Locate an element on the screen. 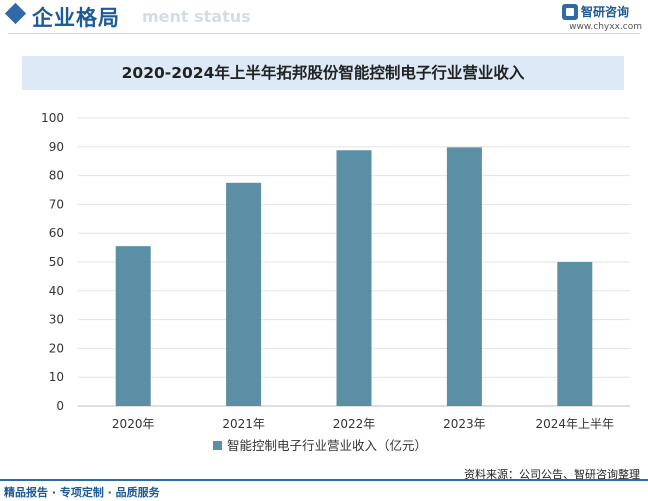  x-tick-label: 2022年 is located at coordinates (354, 424).